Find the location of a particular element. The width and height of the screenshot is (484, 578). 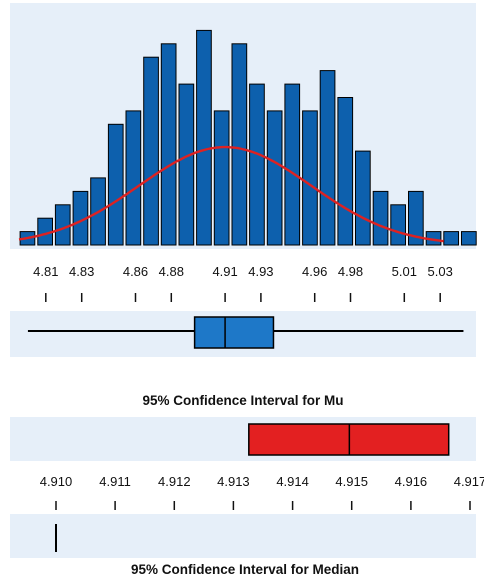

histogram-tick-label: 4.93 is located at coordinates (260, 271).